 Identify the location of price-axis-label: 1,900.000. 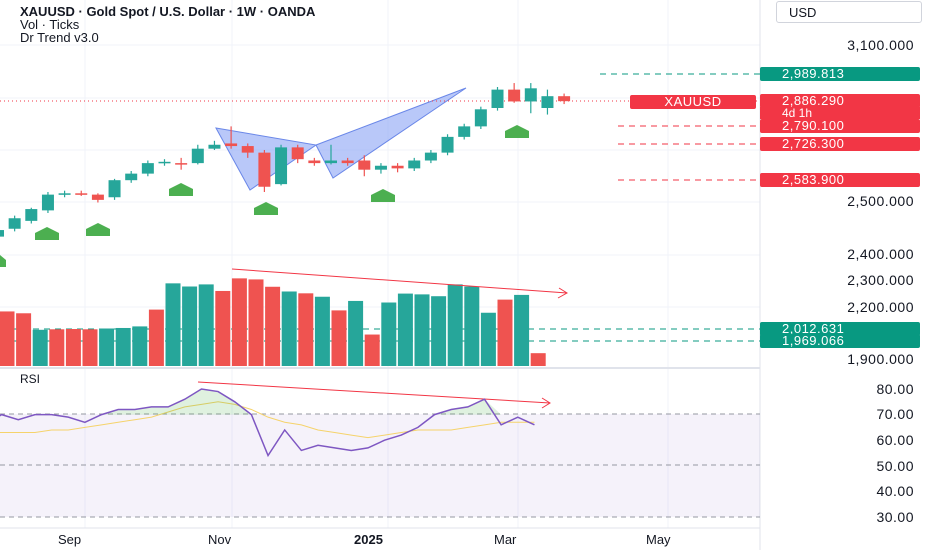
(880, 359).